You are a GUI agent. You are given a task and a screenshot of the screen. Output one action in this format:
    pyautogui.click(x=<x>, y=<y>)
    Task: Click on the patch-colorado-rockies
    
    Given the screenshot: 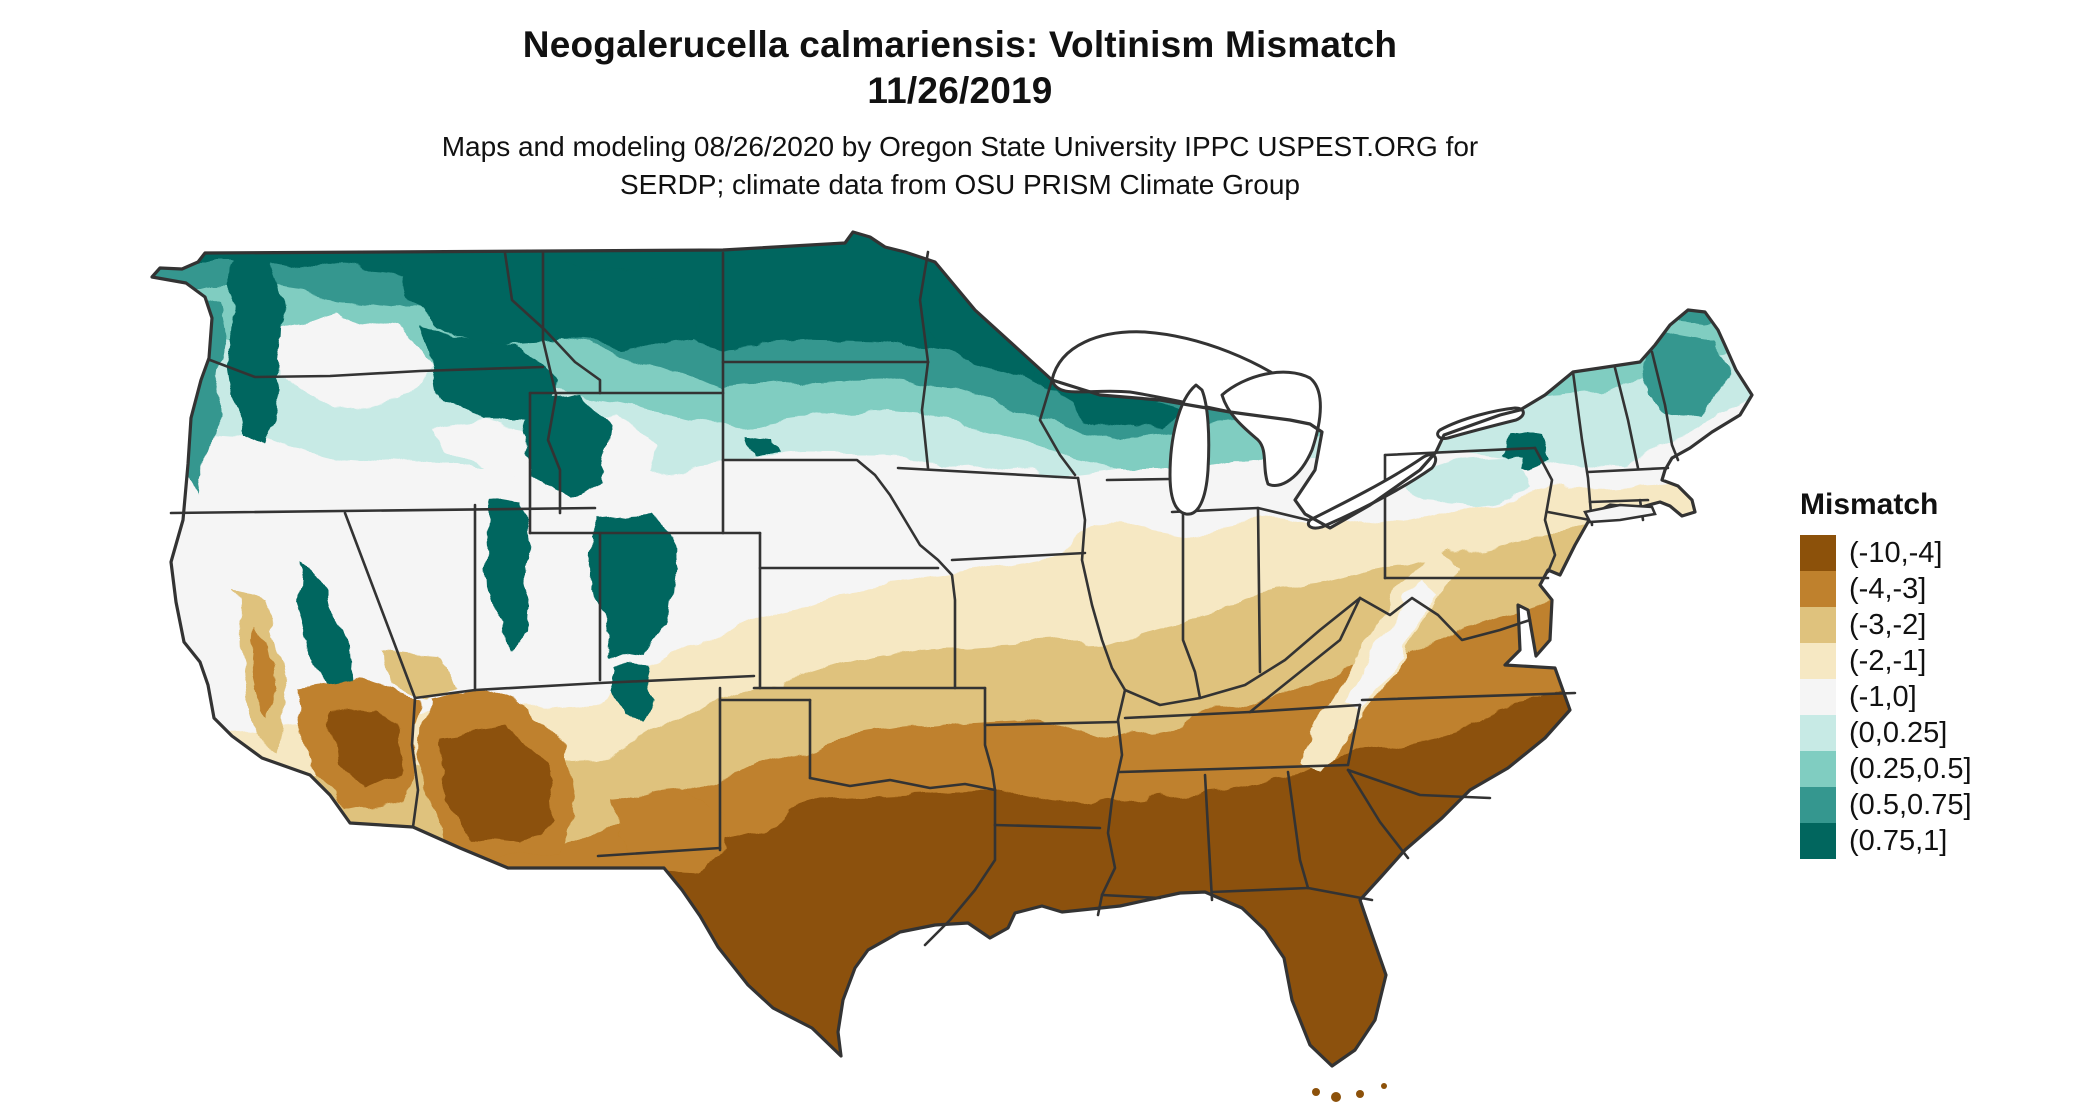 What is the action you would take?
    pyautogui.click(x=636, y=587)
    